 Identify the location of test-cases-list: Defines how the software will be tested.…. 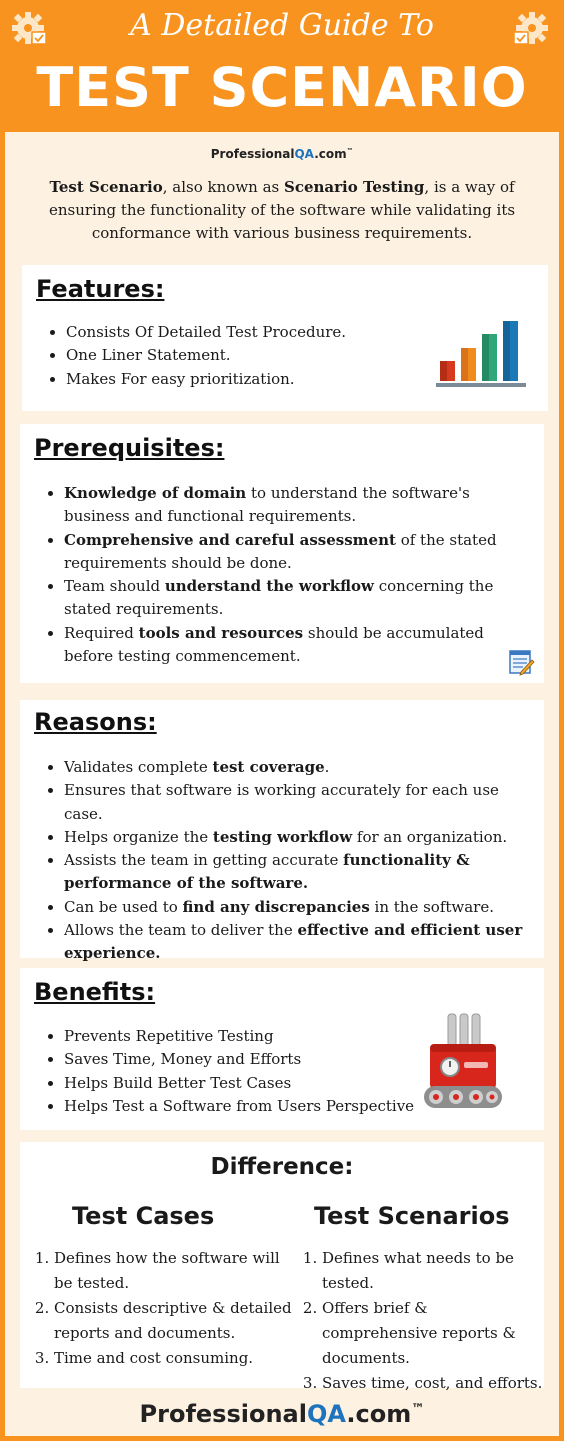
(168, 1308).